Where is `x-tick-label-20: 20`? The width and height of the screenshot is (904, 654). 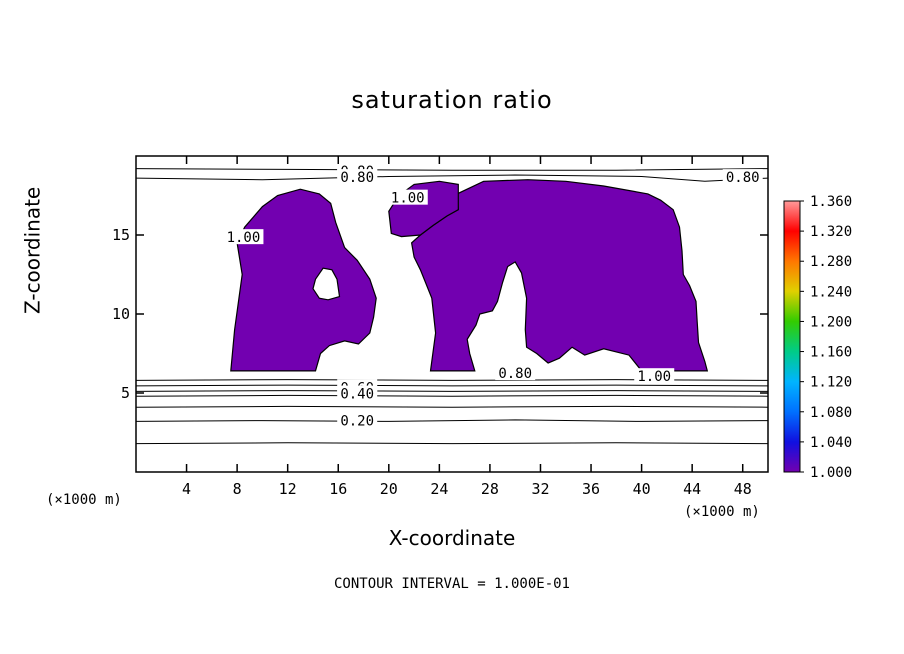 x-tick-label-20: 20 is located at coordinates (389, 489).